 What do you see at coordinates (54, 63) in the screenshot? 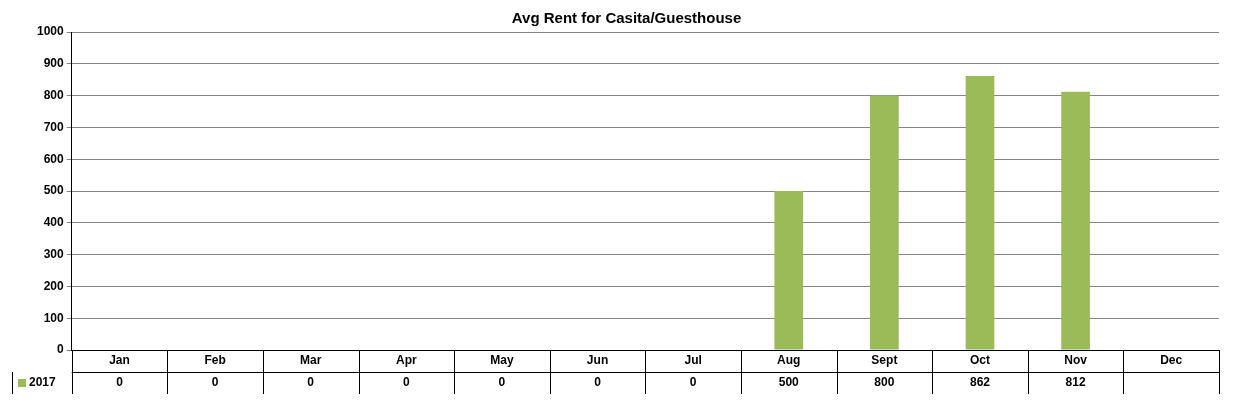
I see `y-tick-label: 900` at bounding box center [54, 63].